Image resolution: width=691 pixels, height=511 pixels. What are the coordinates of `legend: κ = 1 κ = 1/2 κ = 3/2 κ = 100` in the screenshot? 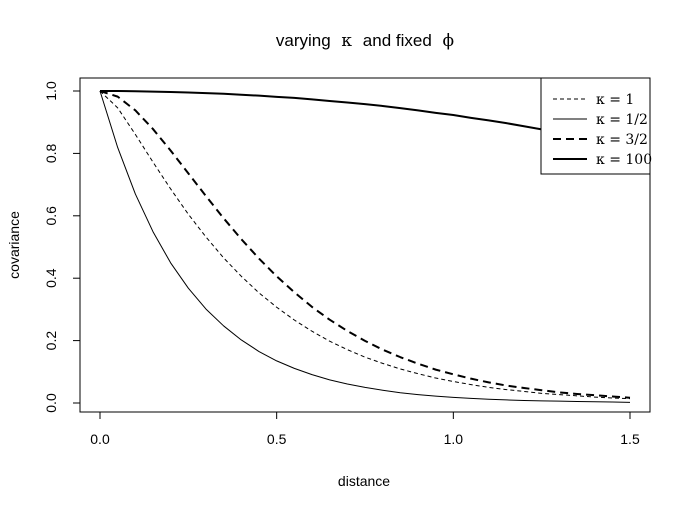 It's located at (596, 126).